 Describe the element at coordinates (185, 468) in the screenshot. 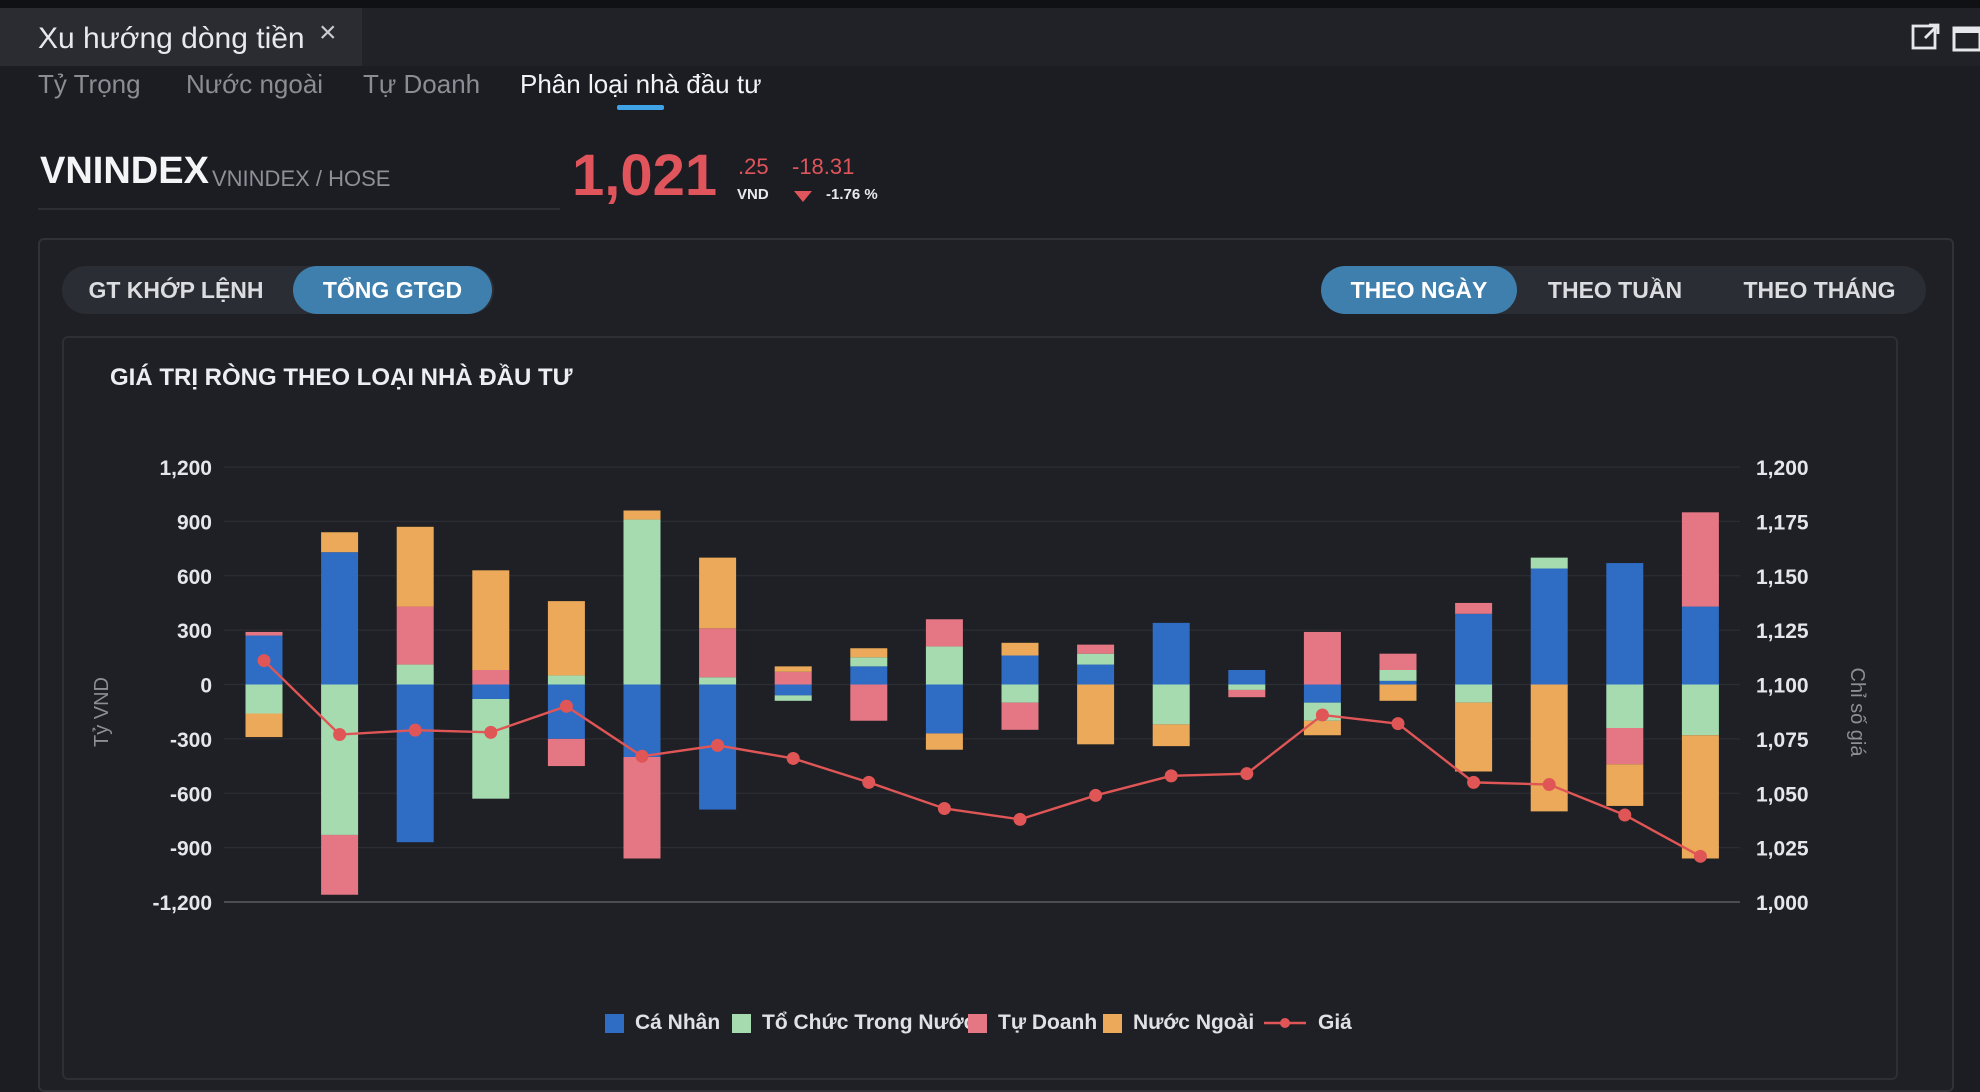

I see `y-tick-label: 1,200` at that location.